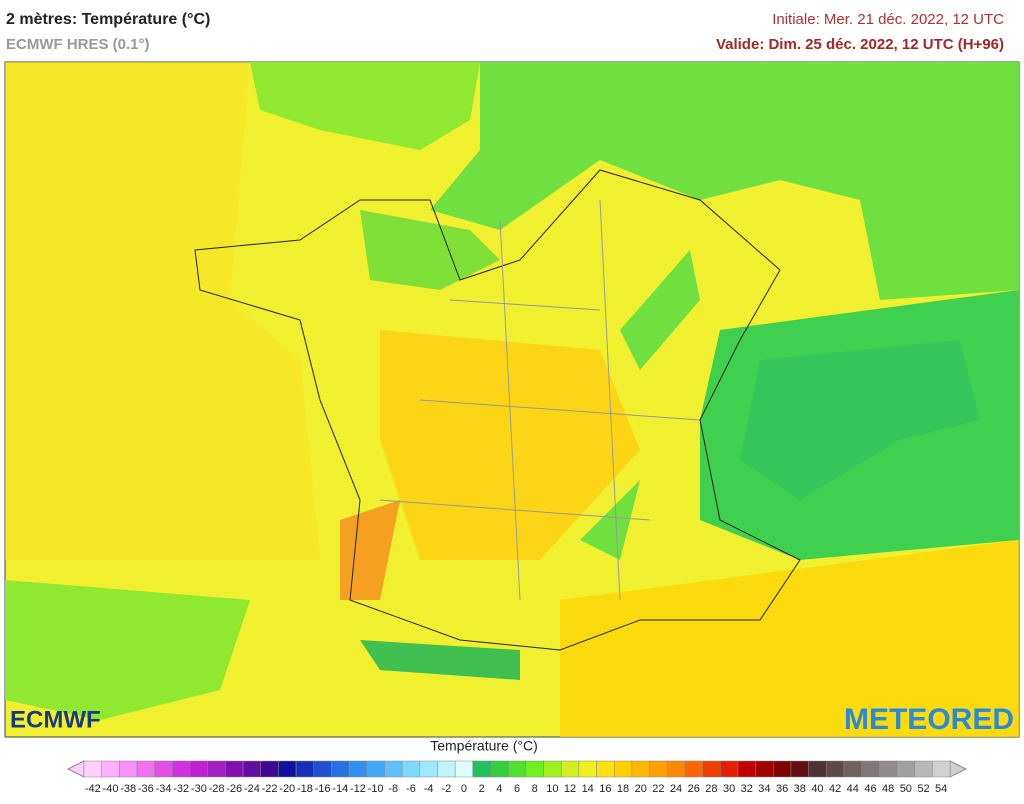  Describe the element at coordinates (484, 746) in the screenshot. I see `legend-title: Température (°C)` at that location.